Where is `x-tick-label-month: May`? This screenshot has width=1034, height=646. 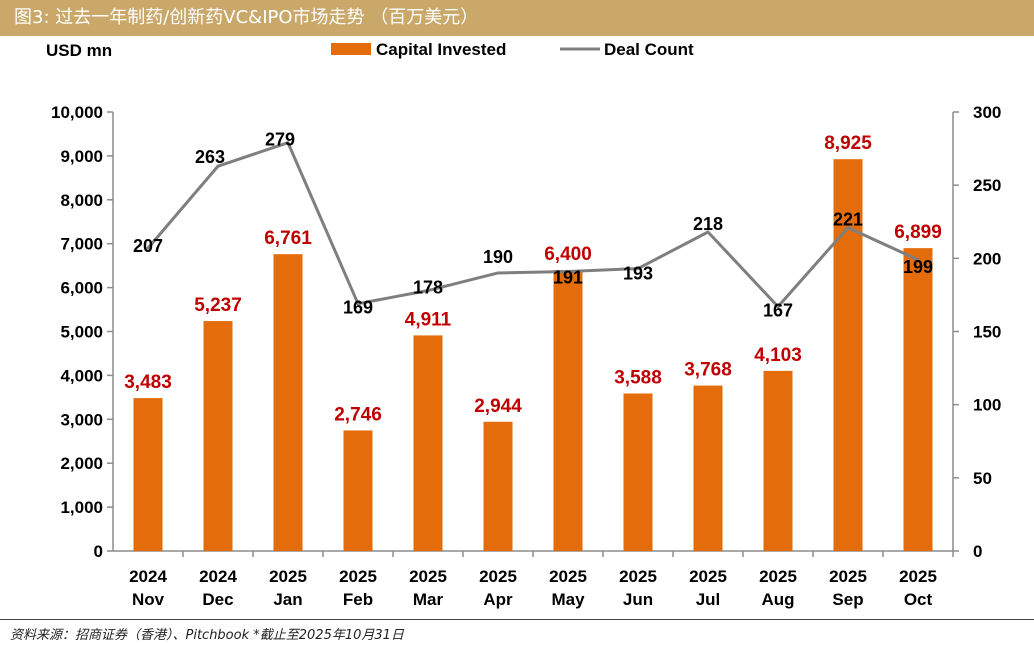
x-tick-label-month: May is located at coordinates (568, 599).